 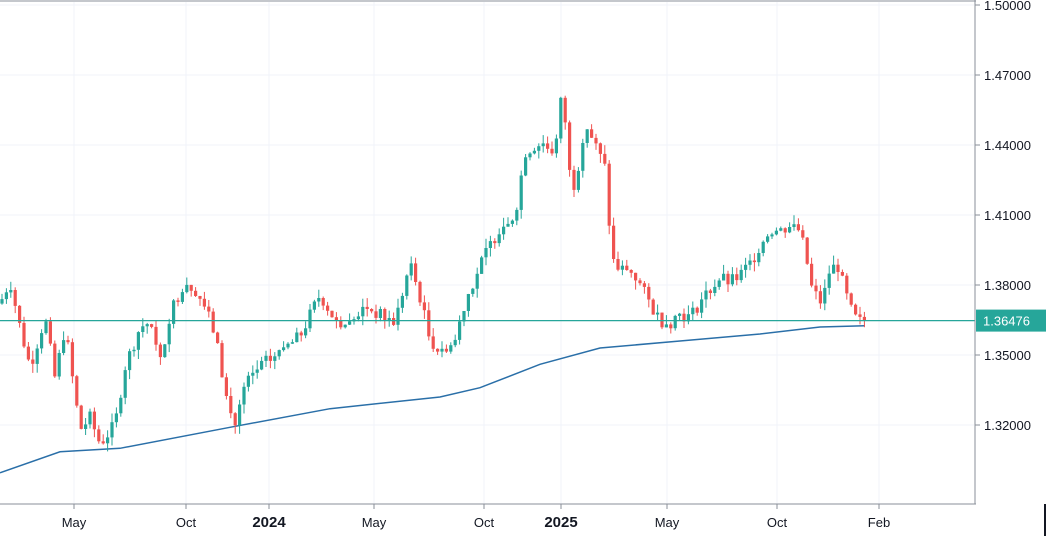 I want to click on y-tick-label: 1.47000, so click(x=1007, y=75).